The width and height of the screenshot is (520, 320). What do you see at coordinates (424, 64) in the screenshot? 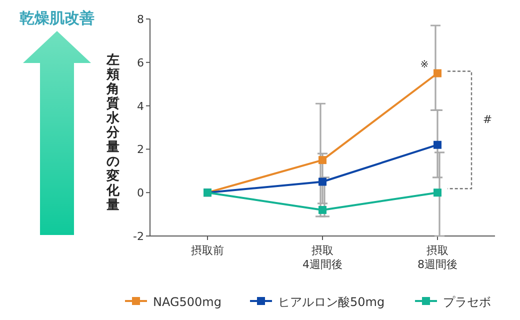
I see `annotation: ※` at bounding box center [424, 64].